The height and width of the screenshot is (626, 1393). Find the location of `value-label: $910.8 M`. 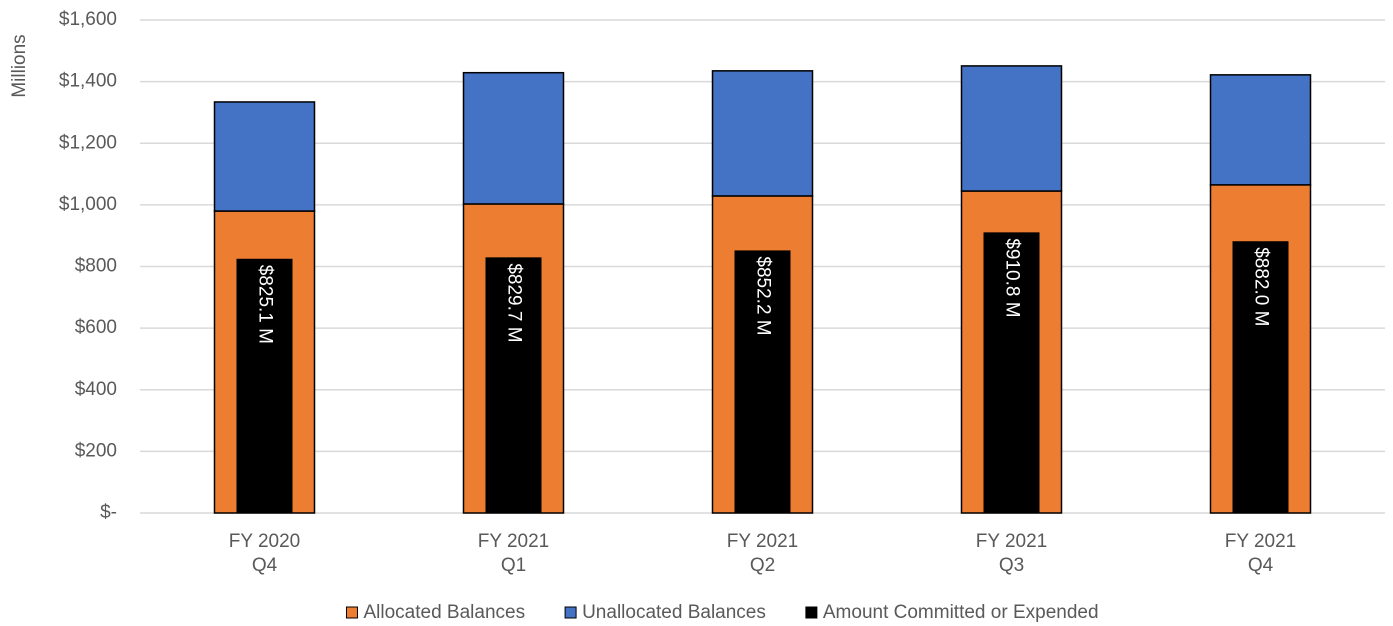

value-label: $910.8 M is located at coordinates (1011, 277).